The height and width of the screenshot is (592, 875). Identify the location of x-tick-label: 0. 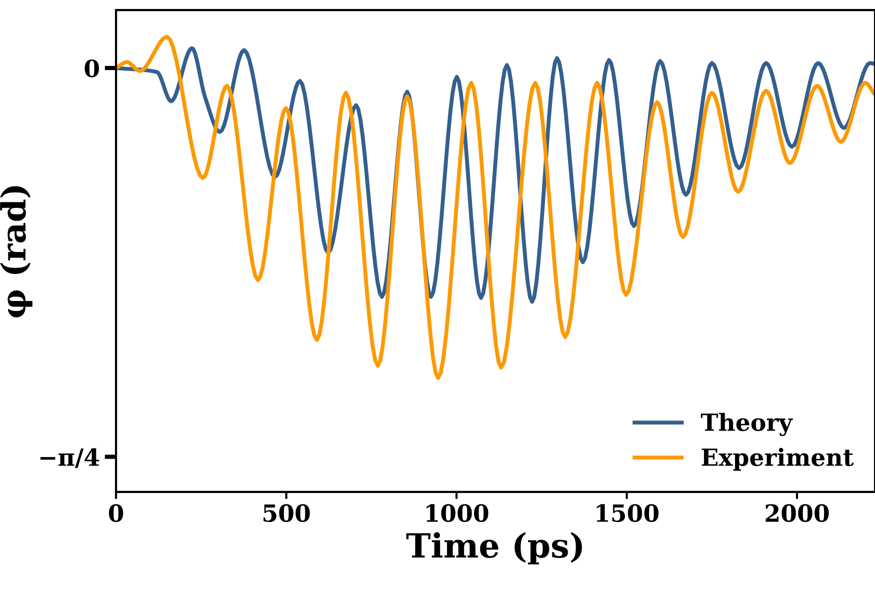
(116, 513).